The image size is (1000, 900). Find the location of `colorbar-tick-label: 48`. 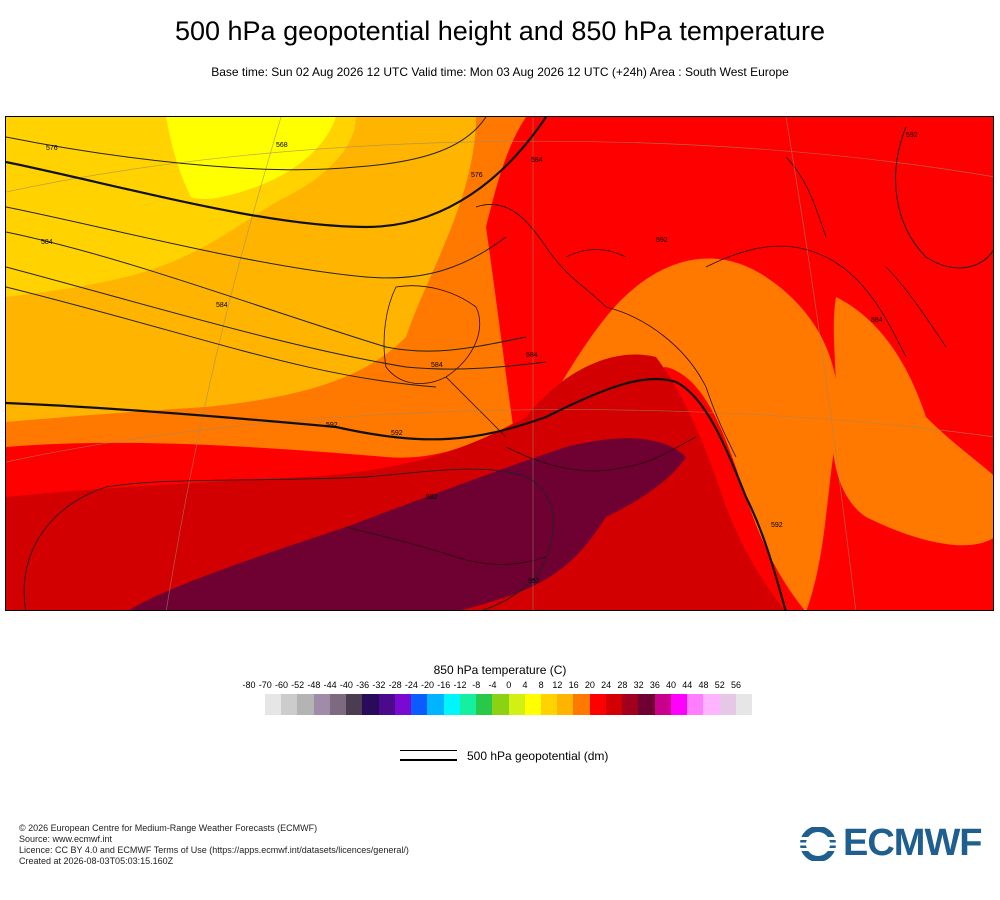

colorbar-tick-label: 48 is located at coordinates (703, 685).